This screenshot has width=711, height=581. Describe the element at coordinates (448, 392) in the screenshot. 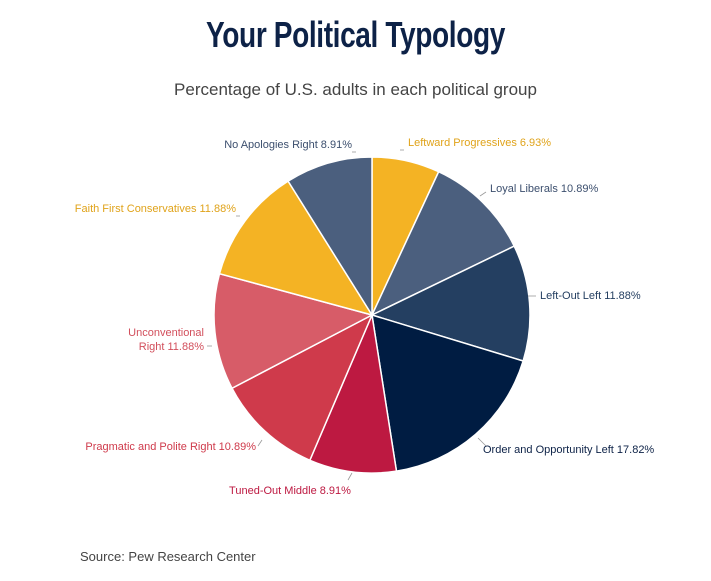

I see `pie-slice-order-and-opportunity-left` at that location.